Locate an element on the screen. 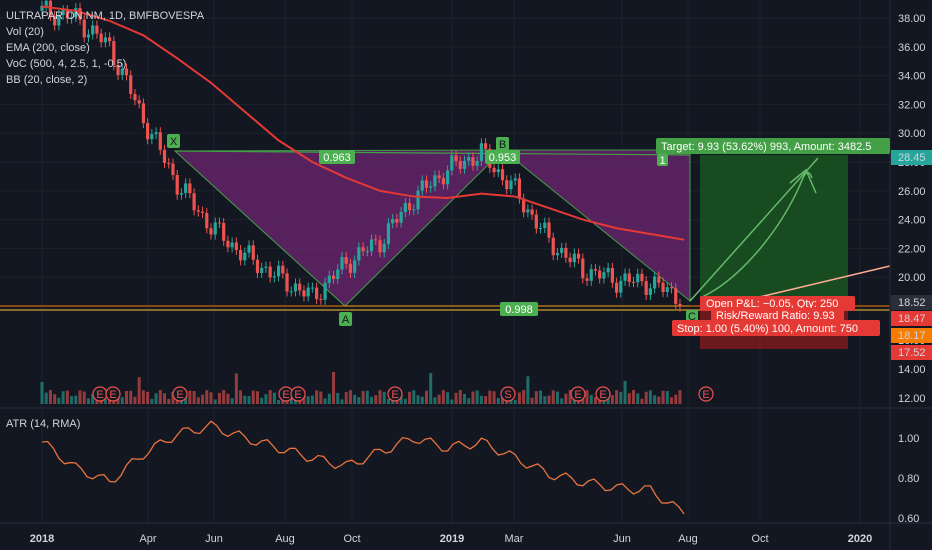 The image size is (932, 550). trade-marker: 1 is located at coordinates (662, 160).